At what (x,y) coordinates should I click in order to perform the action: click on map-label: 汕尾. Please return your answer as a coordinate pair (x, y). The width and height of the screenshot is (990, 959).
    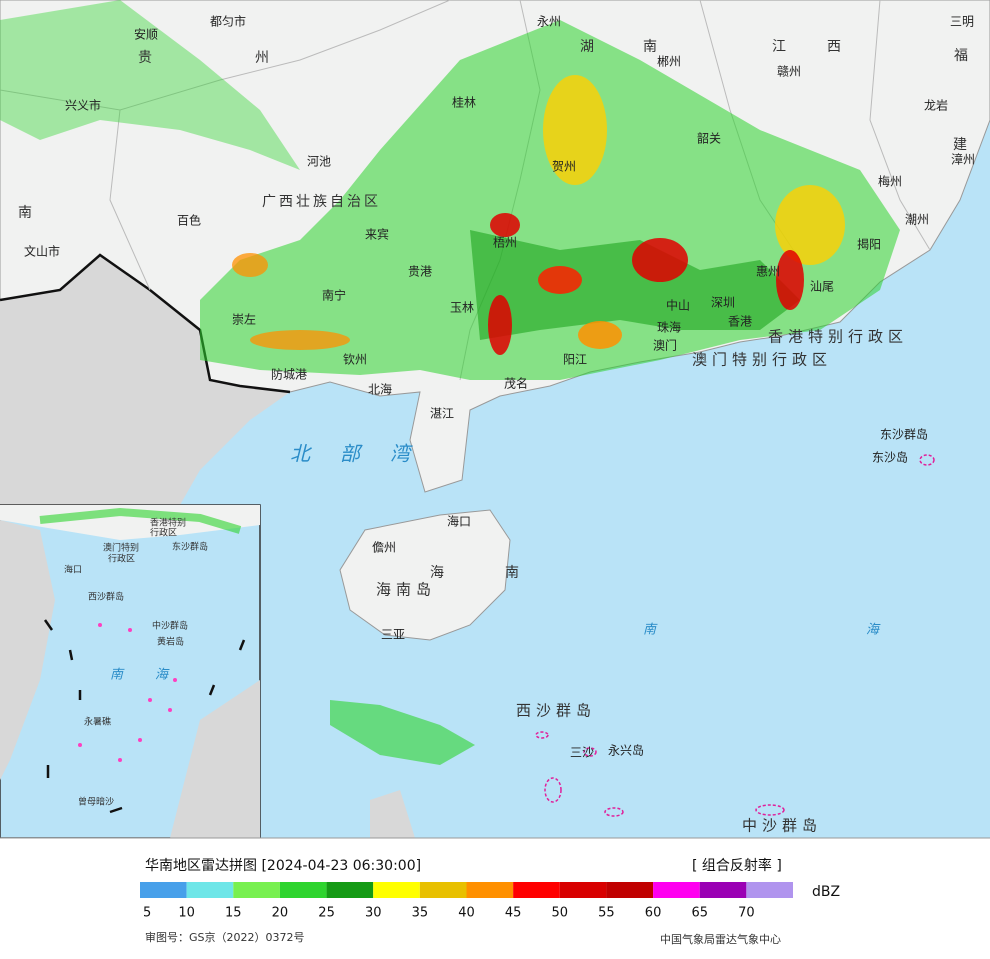
    Looking at the image, I should click on (822, 287).